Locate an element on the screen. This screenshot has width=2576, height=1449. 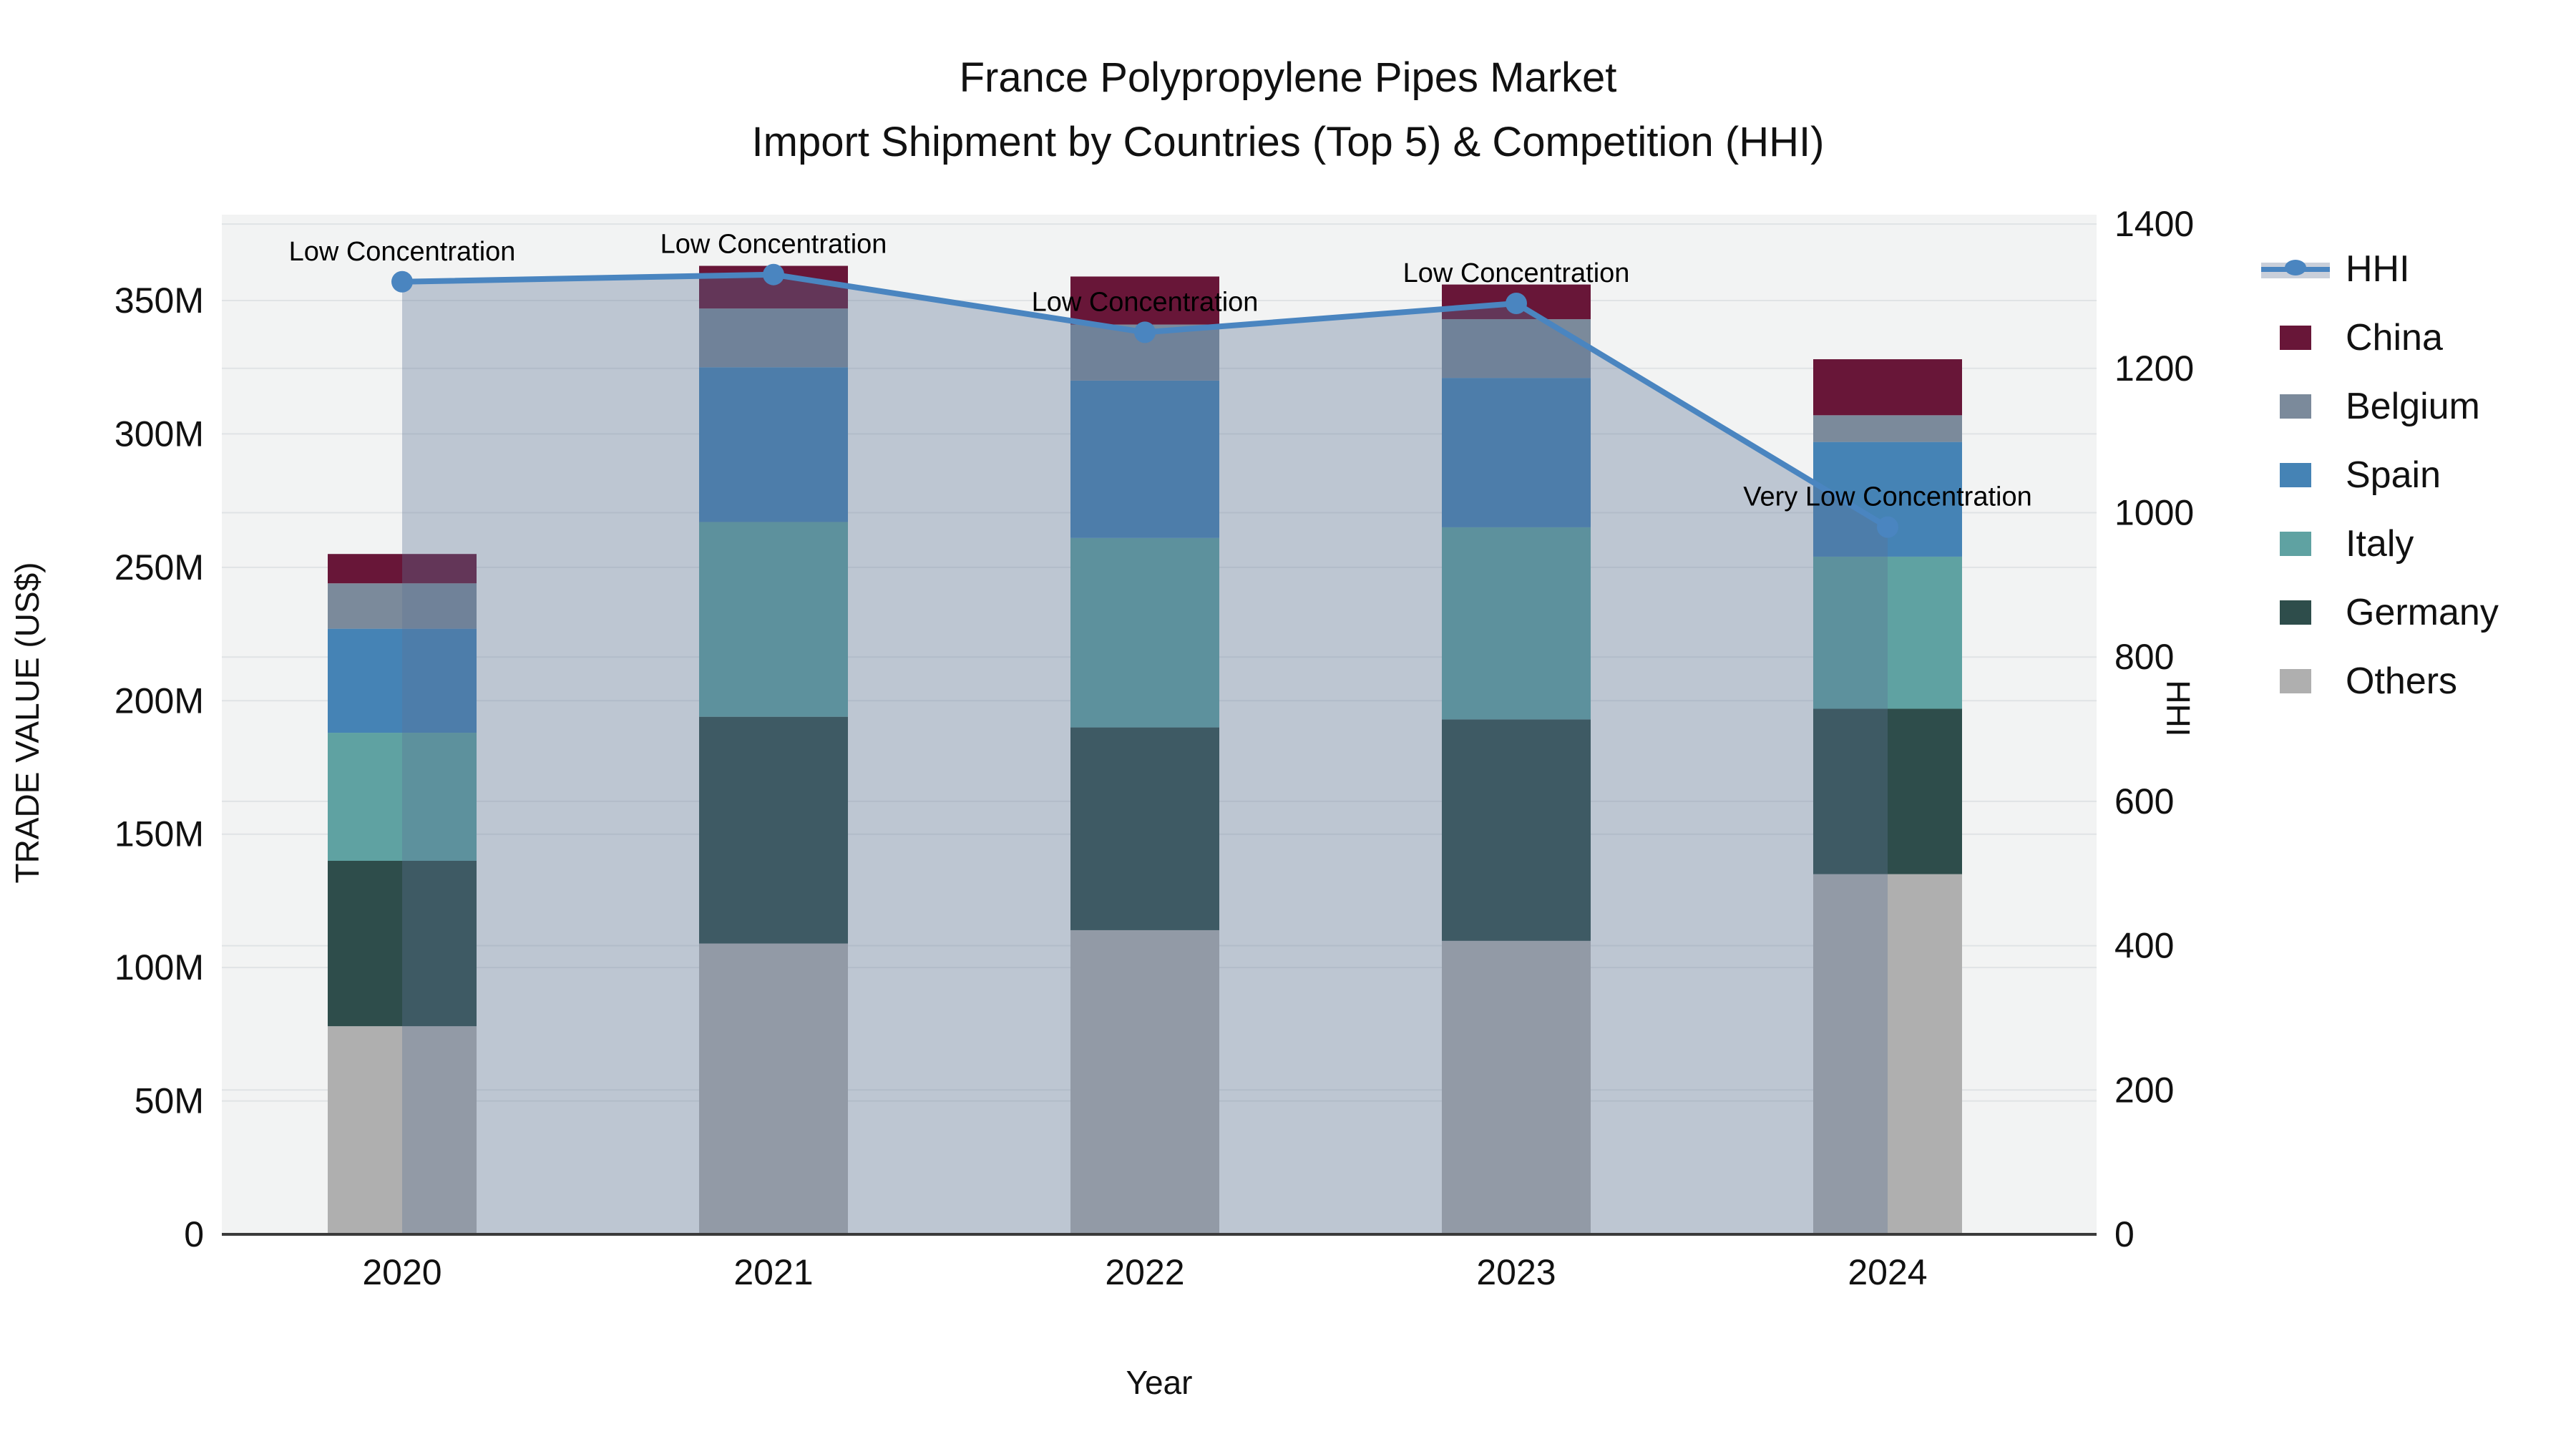
y-right-tick-400: 400 is located at coordinates (2144, 946).